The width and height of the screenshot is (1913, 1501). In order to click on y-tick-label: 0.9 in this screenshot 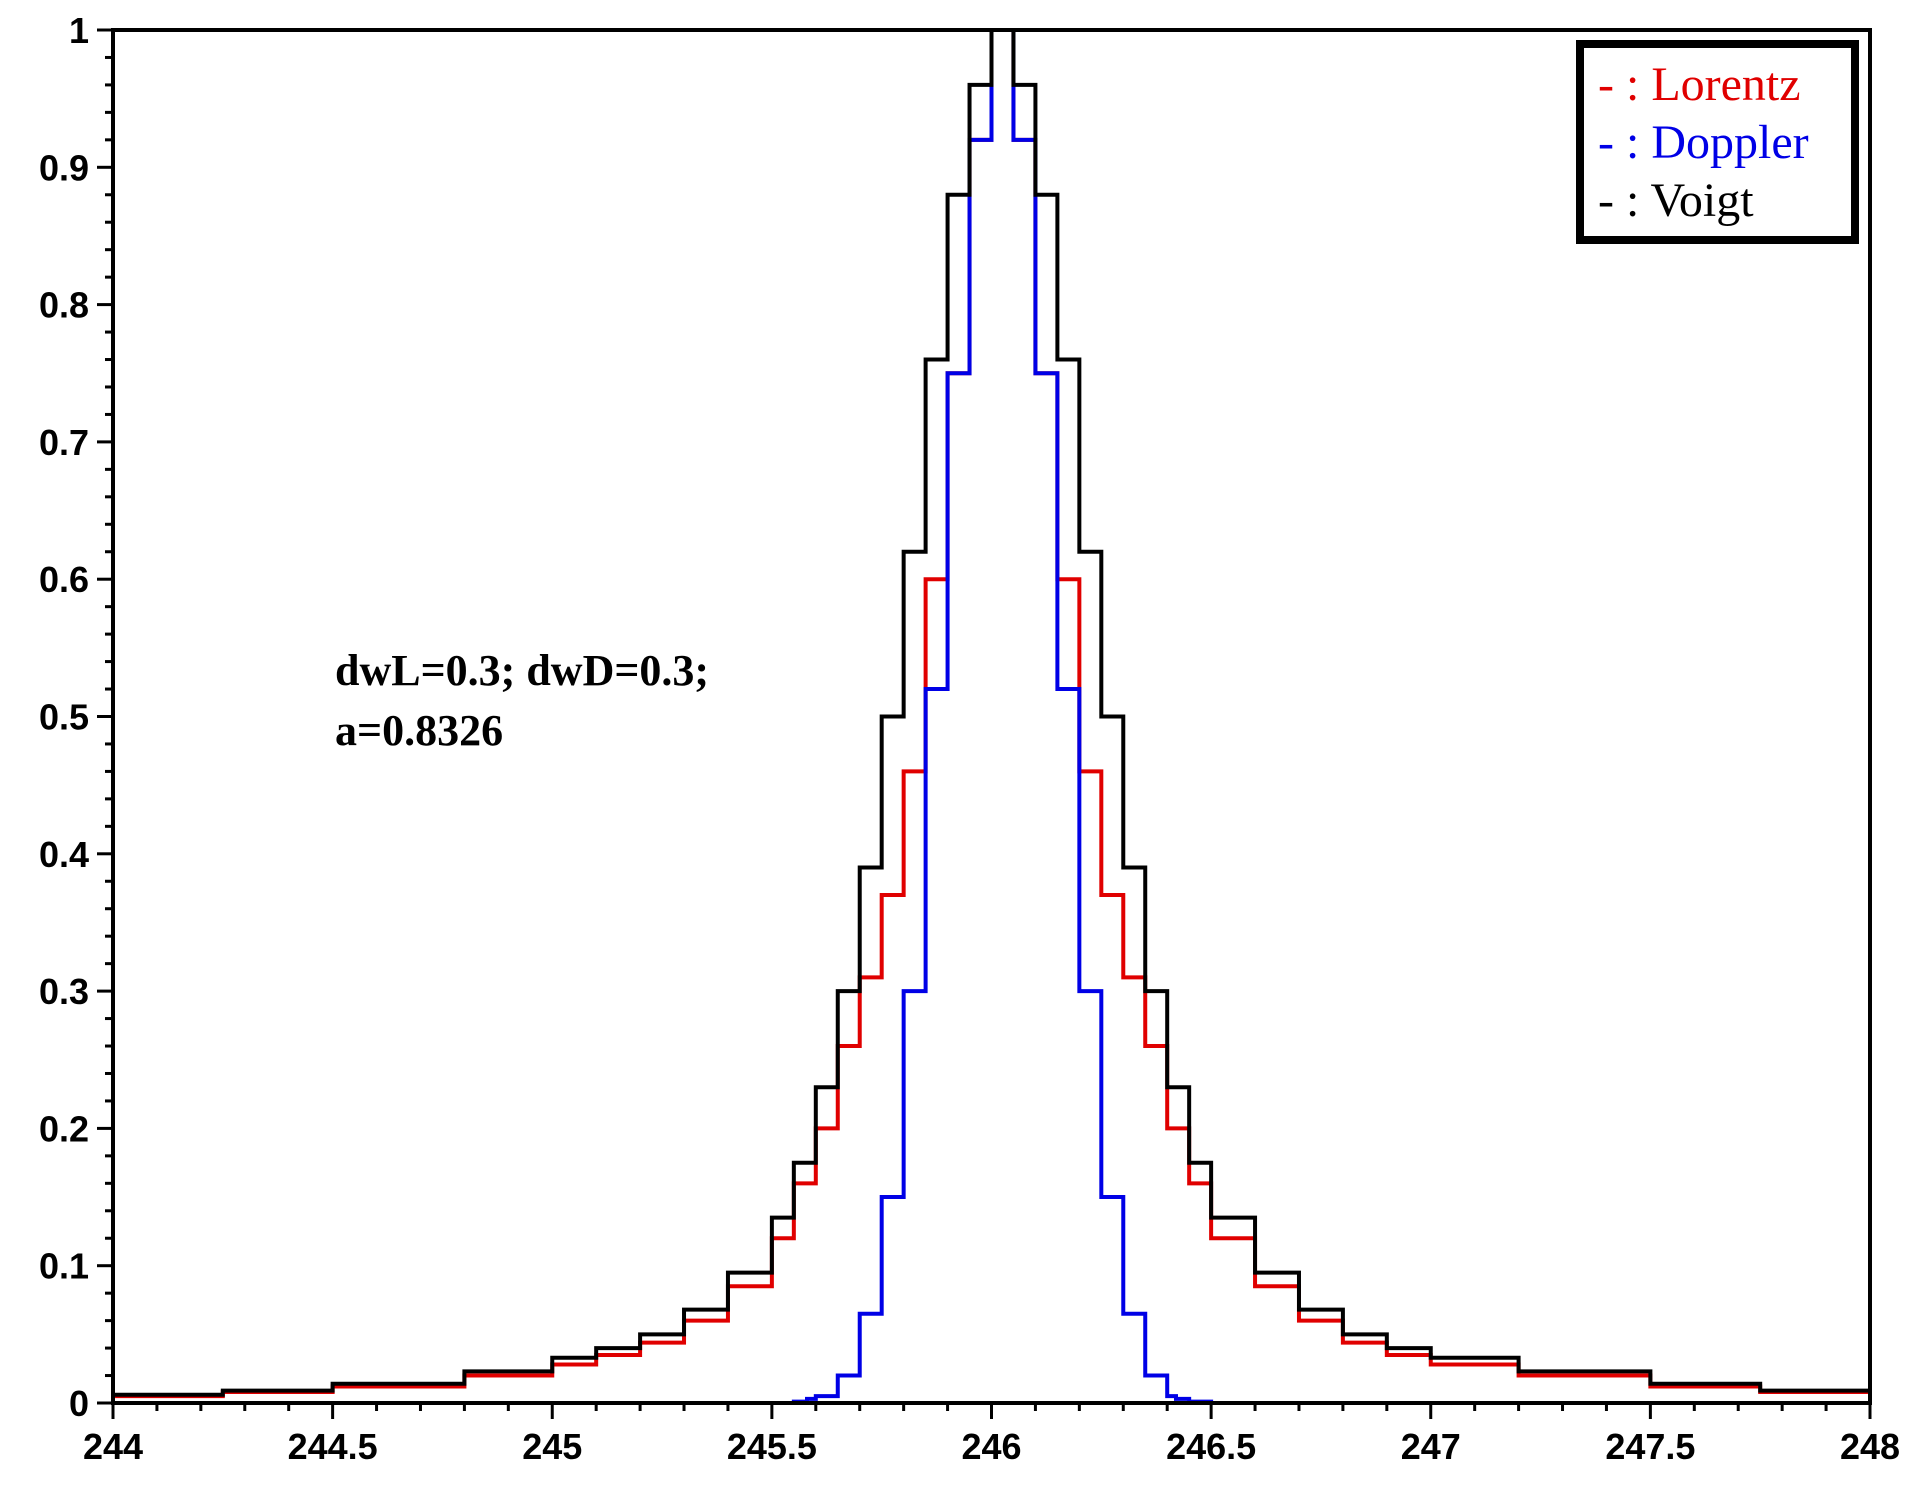, I will do `click(64, 167)`.